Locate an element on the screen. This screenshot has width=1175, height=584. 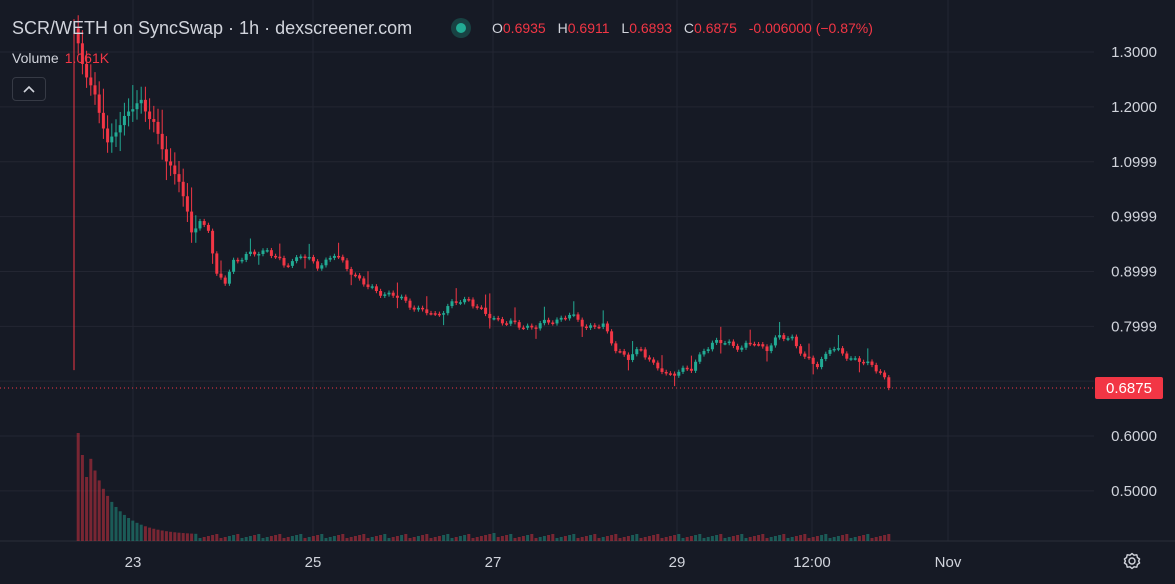
low-label: L is located at coordinates (625, 28).